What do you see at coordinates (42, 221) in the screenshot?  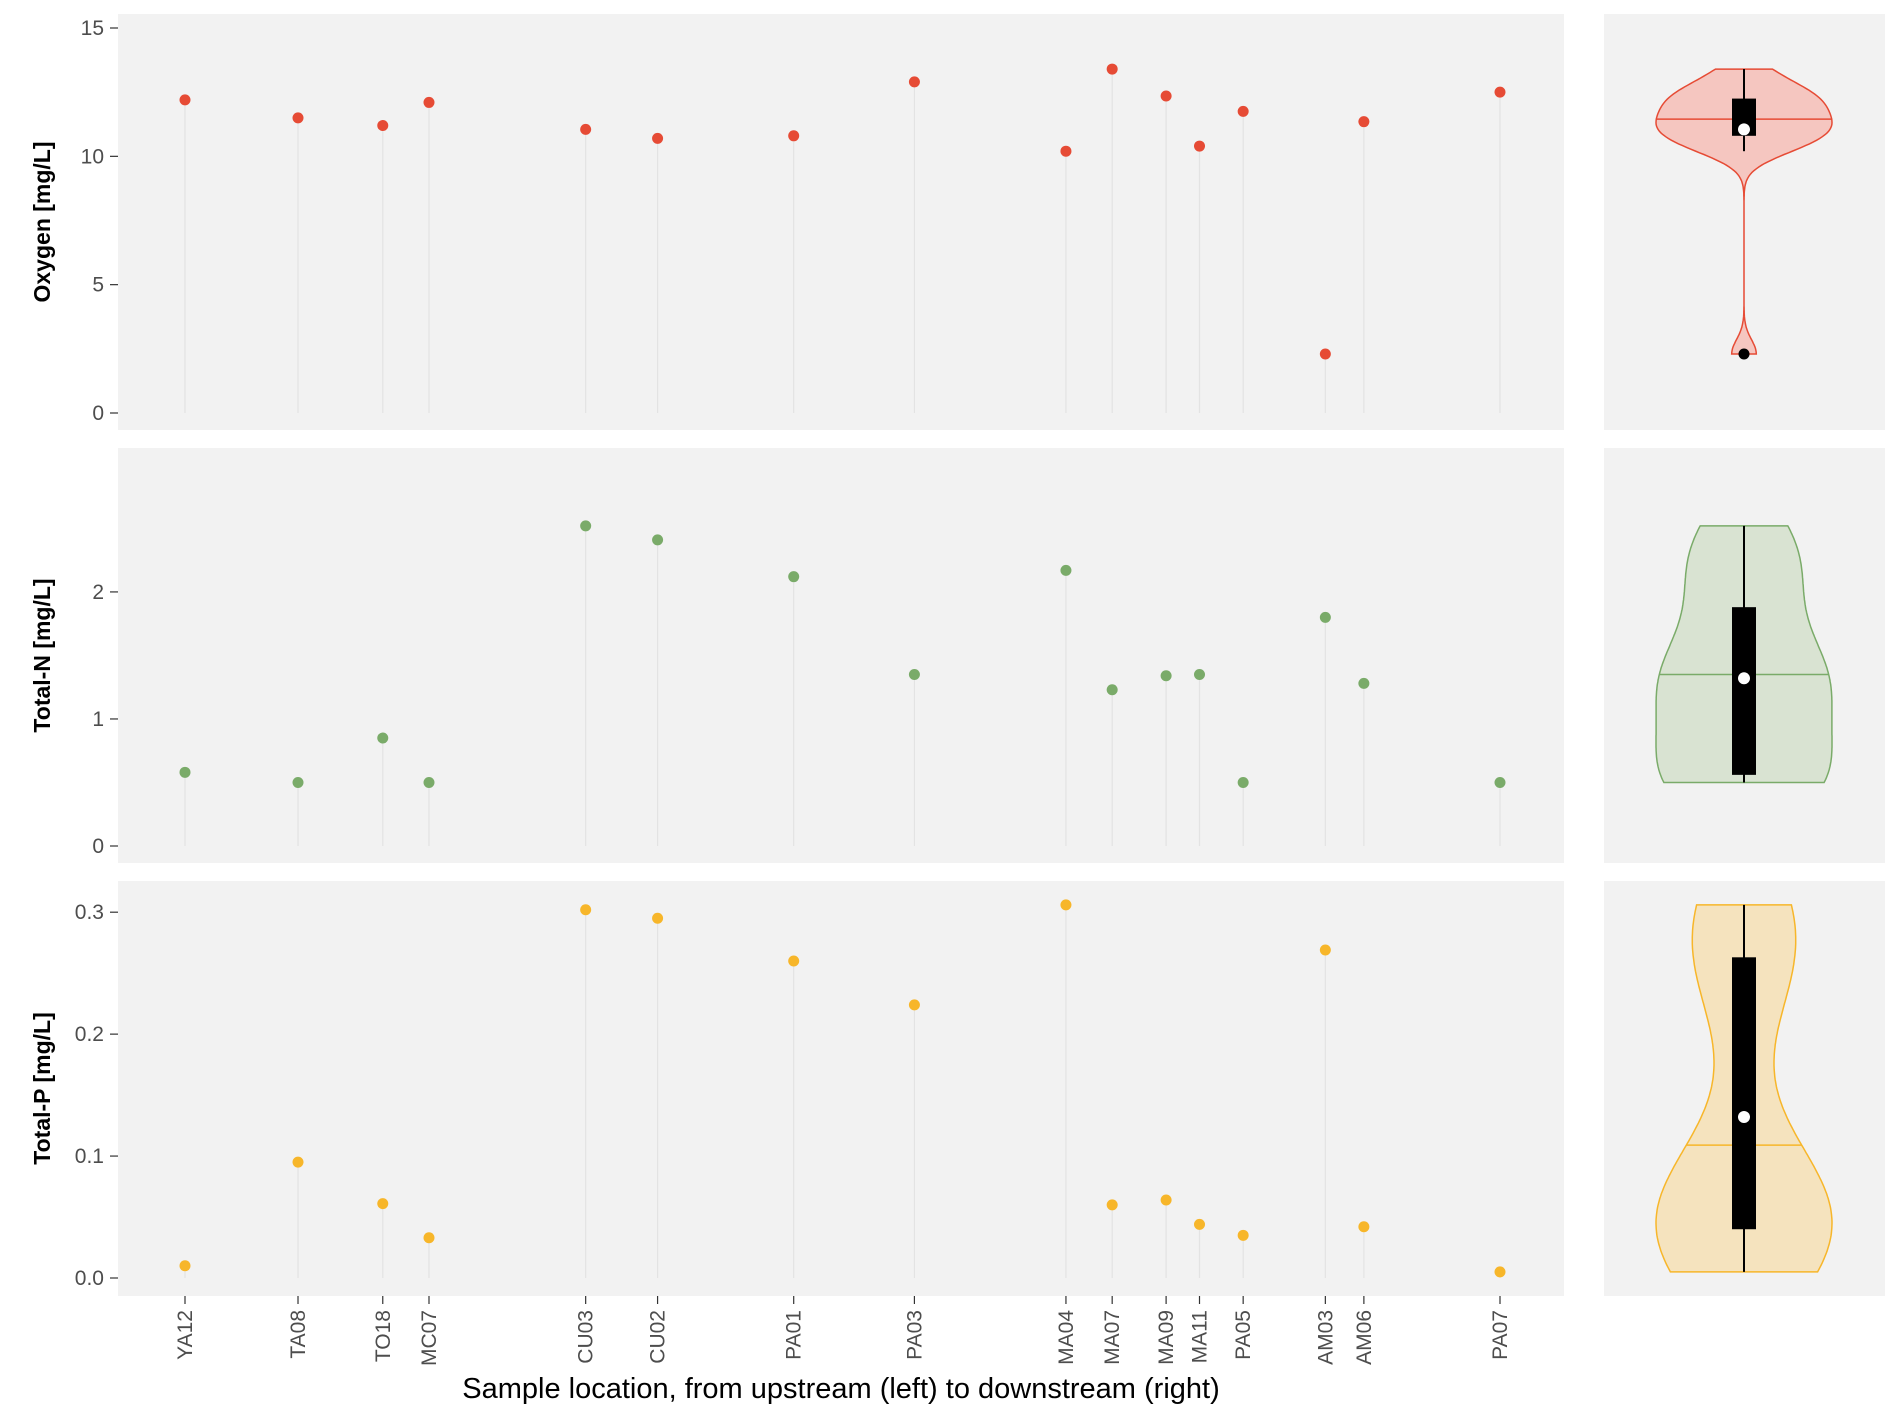 I see `y-axis-title: Oxygen [mg/L]` at bounding box center [42, 221].